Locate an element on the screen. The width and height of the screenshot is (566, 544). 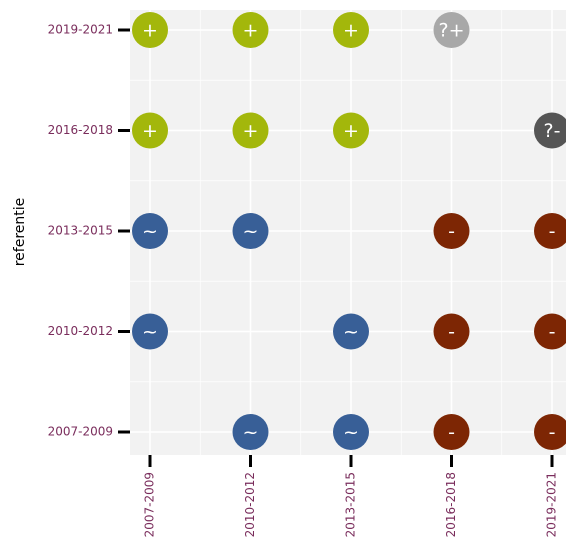
x-tick-label: 2019-2021 is located at coordinates (552, 504).